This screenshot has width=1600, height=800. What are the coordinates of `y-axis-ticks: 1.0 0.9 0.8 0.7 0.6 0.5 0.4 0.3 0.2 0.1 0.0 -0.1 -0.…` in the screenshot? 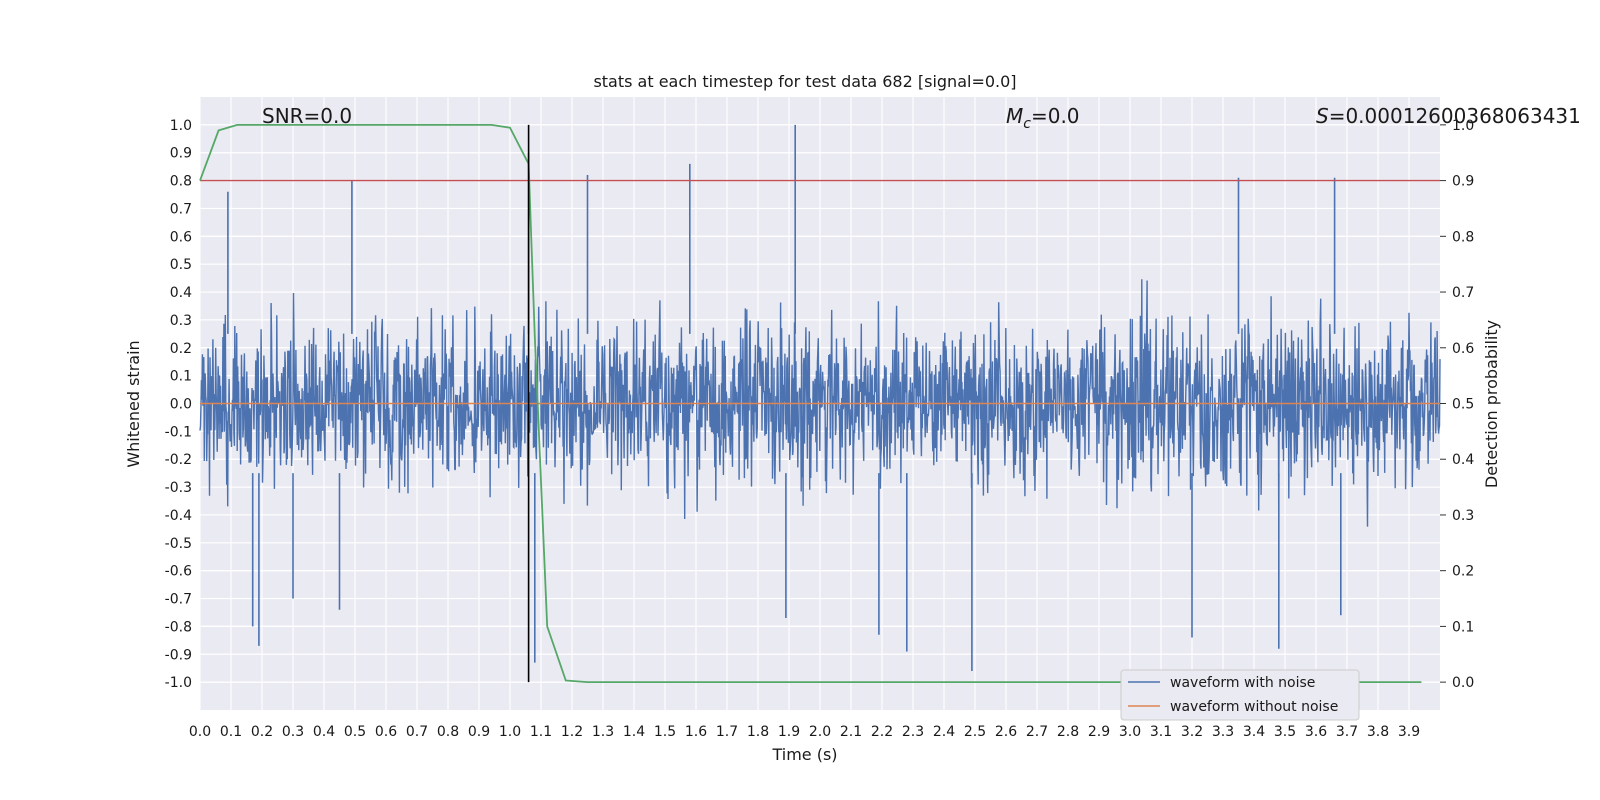 It's located at (178, 404).